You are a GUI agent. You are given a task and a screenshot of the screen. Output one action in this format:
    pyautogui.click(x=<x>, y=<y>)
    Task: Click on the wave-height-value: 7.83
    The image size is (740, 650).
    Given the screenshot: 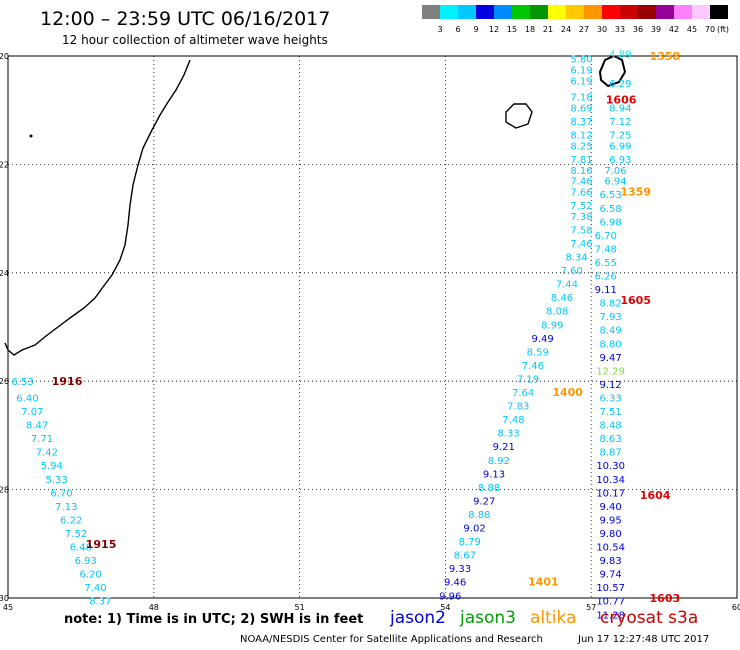 What is the action you would take?
    pyautogui.click(x=518, y=407)
    